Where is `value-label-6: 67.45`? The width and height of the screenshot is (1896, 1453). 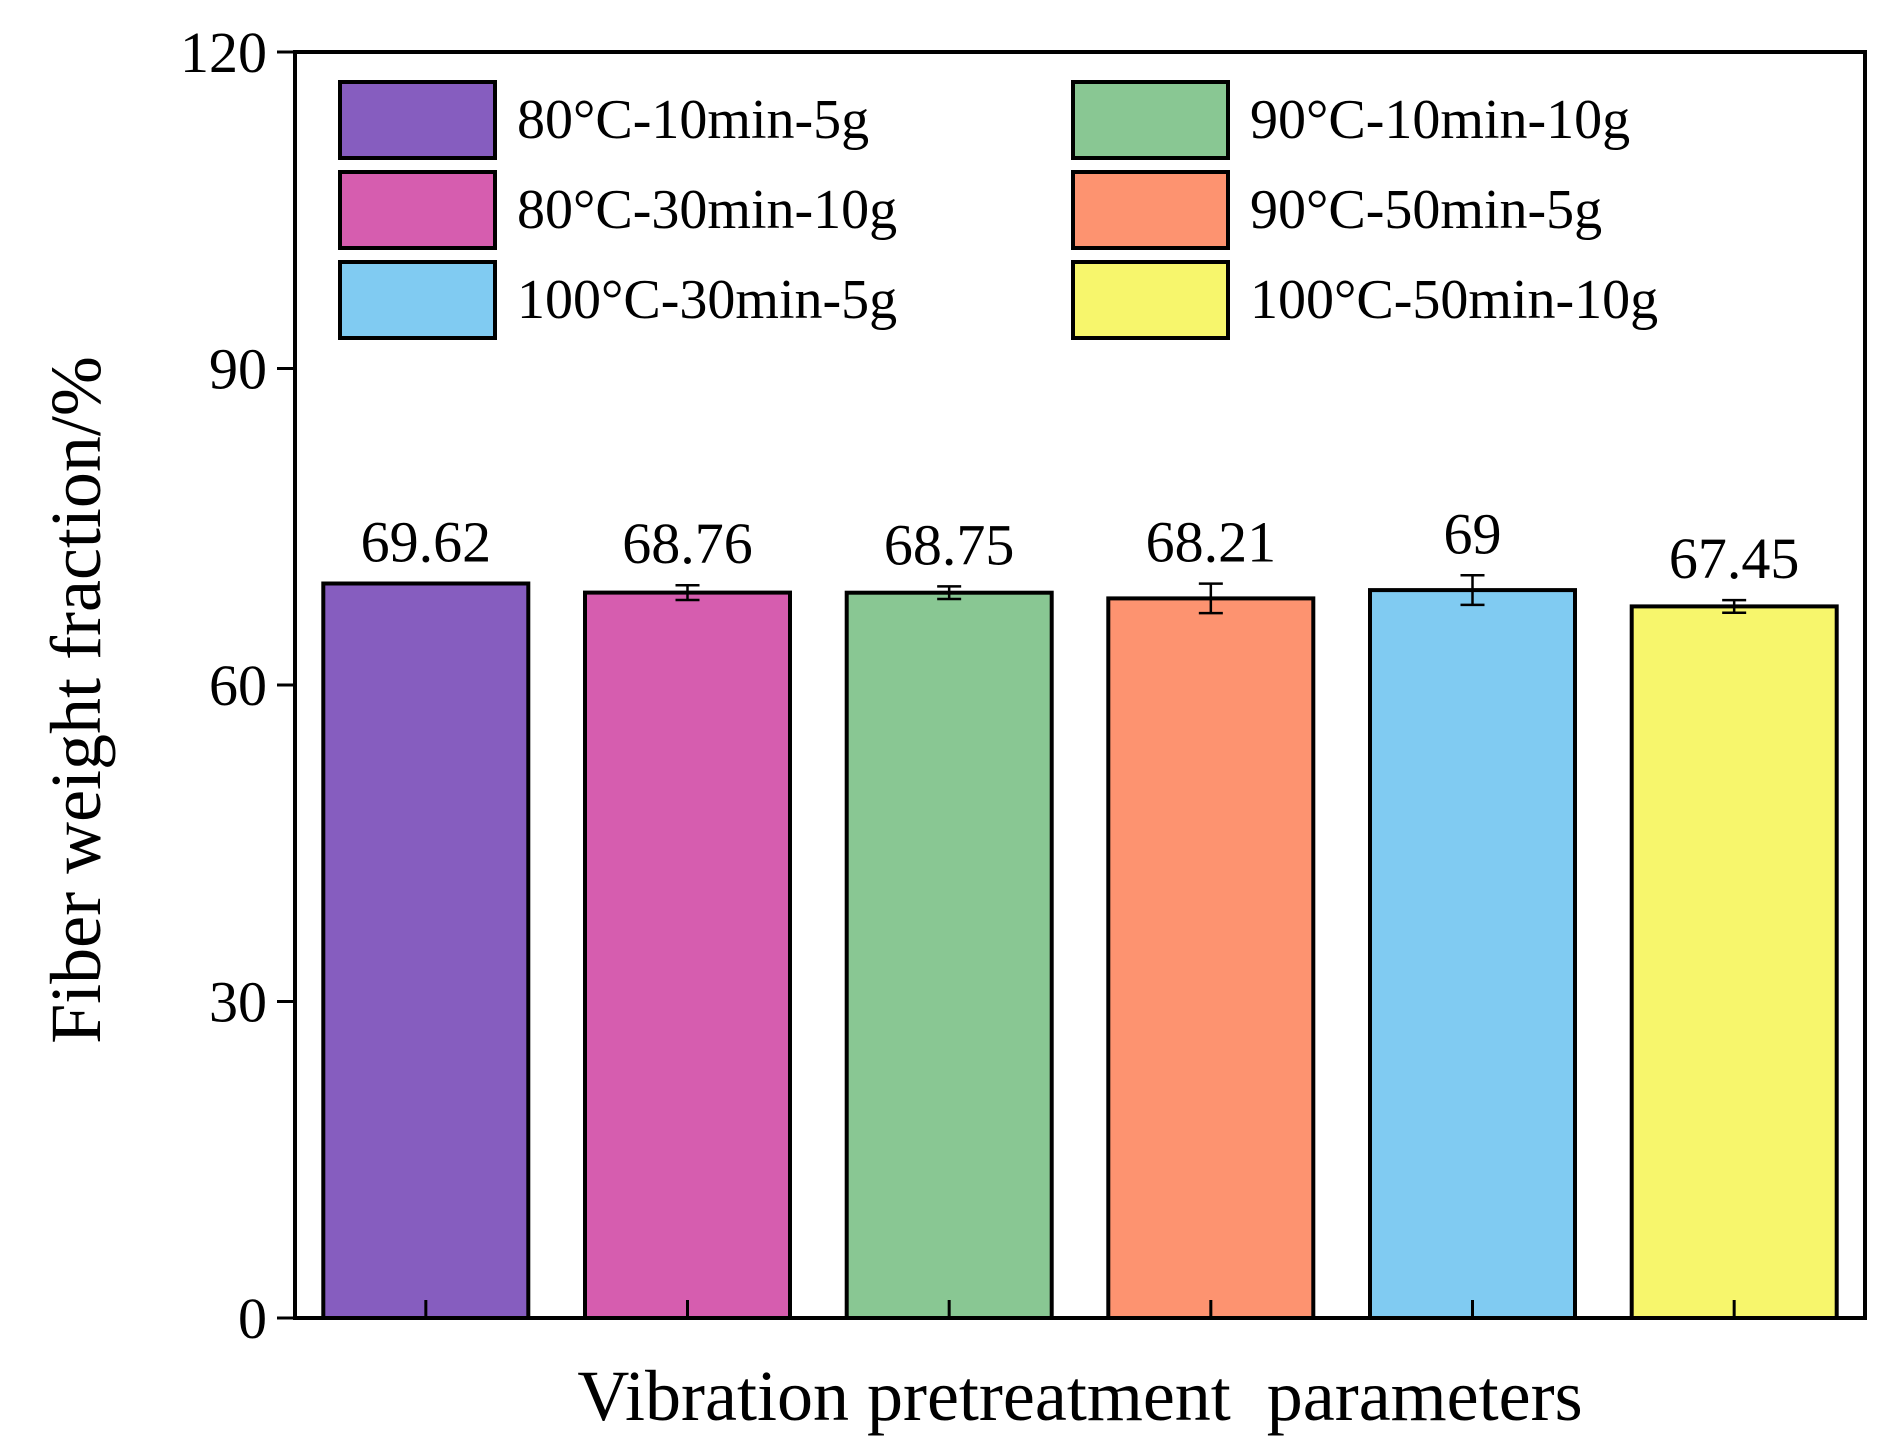 value-label-6: 67.45 is located at coordinates (1734, 558).